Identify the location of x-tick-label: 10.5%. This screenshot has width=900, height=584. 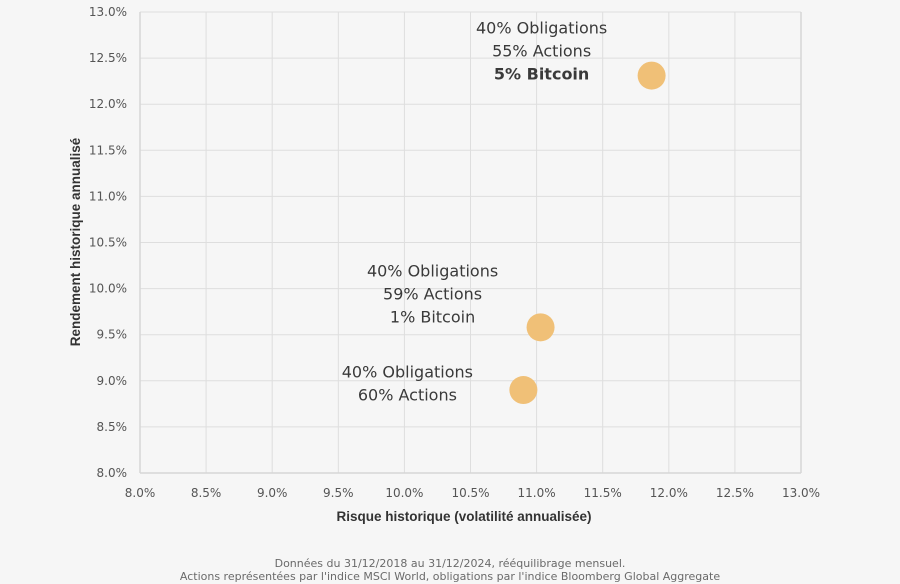
(470, 493).